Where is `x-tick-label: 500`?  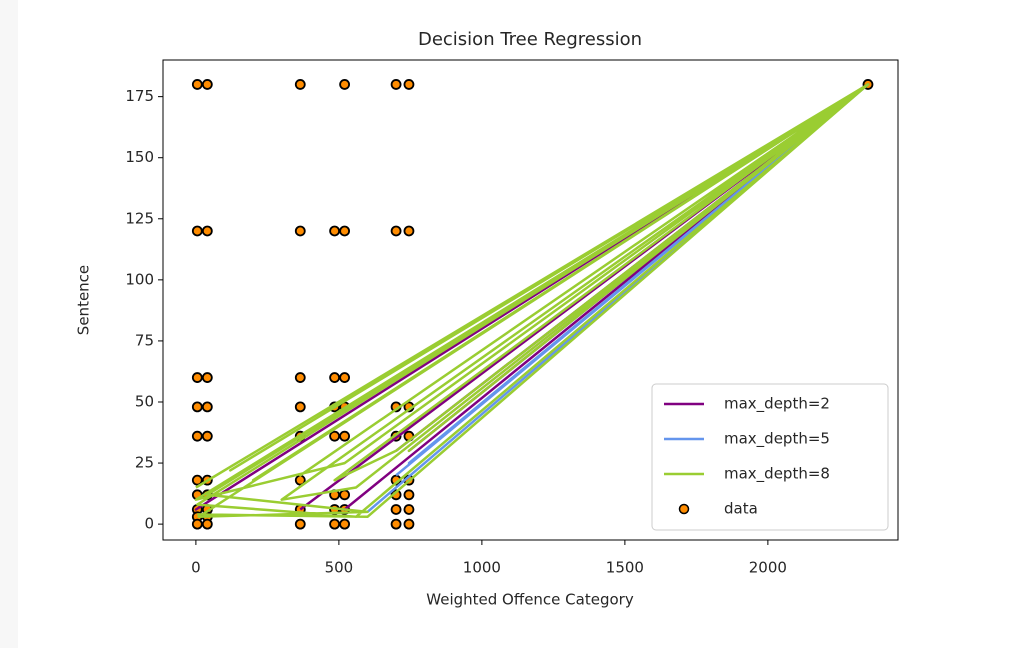
x-tick-label: 500 is located at coordinates (339, 568).